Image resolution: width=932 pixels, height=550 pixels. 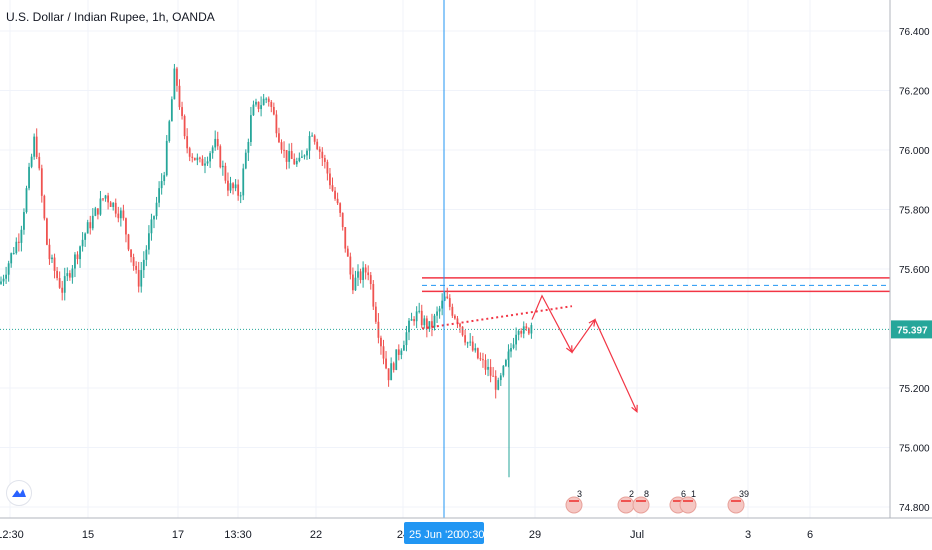 I want to click on event-badge: 39, so click(x=738, y=501).